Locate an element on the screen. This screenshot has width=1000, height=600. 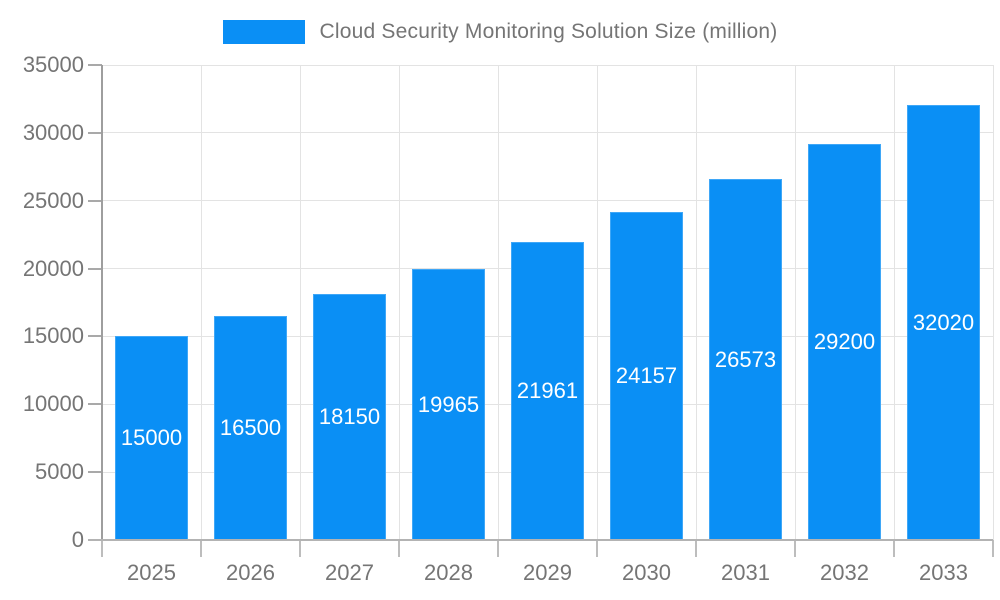
bar-value-label: 15000 is located at coordinates (151, 438).